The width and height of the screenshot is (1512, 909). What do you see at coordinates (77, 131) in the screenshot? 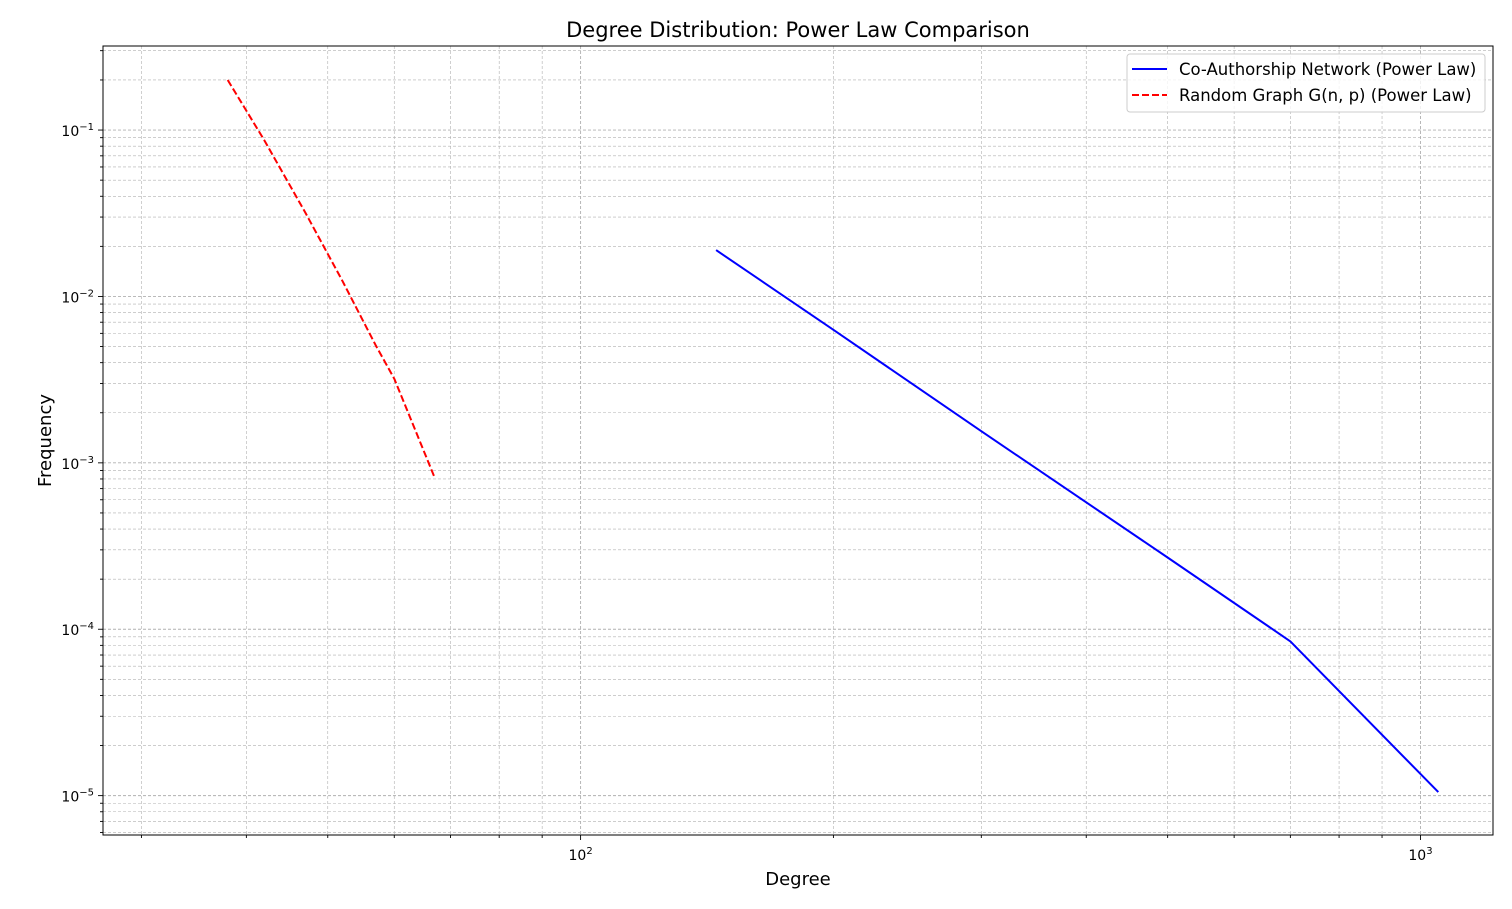
I see `y-tick-label: 10⁻¹` at bounding box center [77, 131].